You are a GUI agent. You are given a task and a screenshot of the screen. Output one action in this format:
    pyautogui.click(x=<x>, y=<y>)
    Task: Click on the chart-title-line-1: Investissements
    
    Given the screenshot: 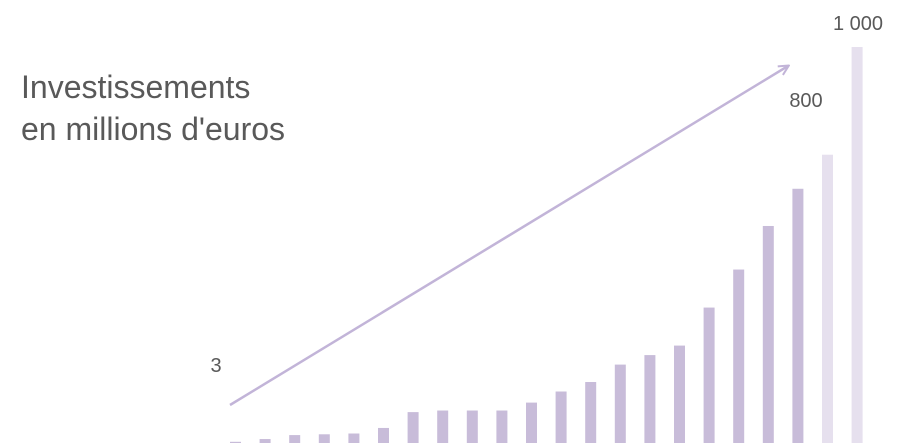 What is the action you would take?
    pyautogui.click(x=136, y=87)
    